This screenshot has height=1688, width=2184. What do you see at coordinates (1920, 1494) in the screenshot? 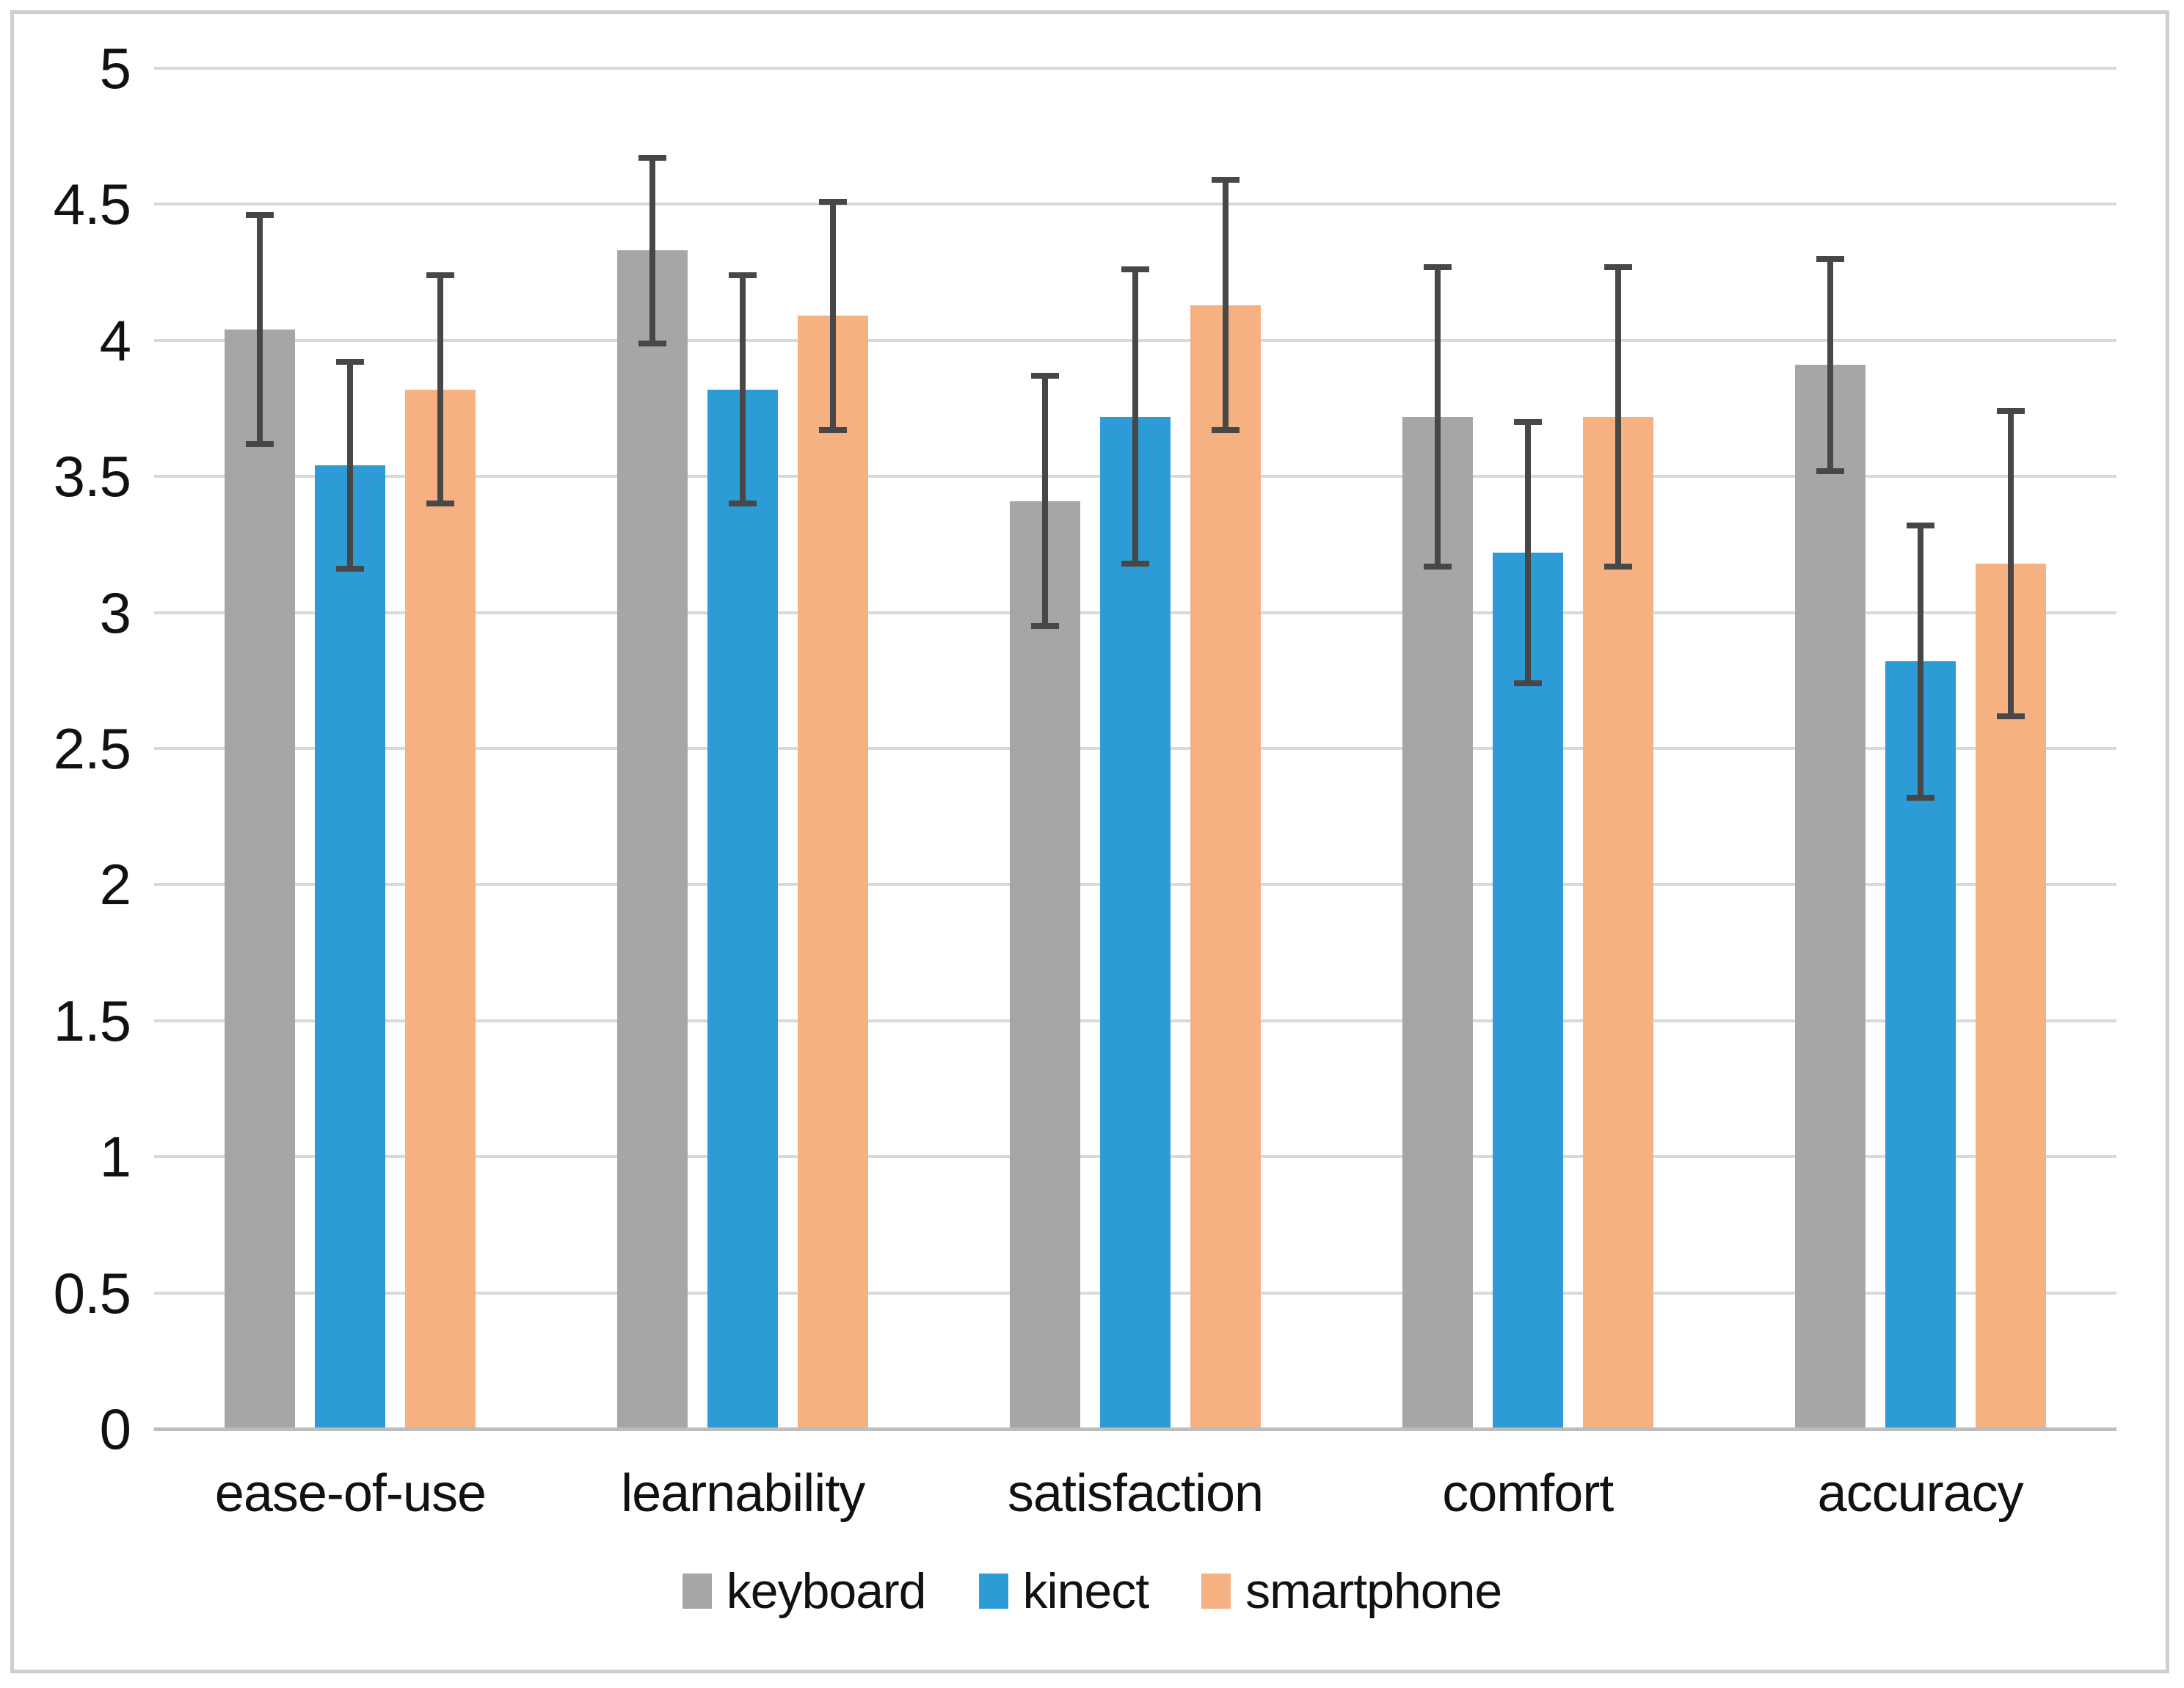
I see `x-category-label: accuracy` at bounding box center [1920, 1494].